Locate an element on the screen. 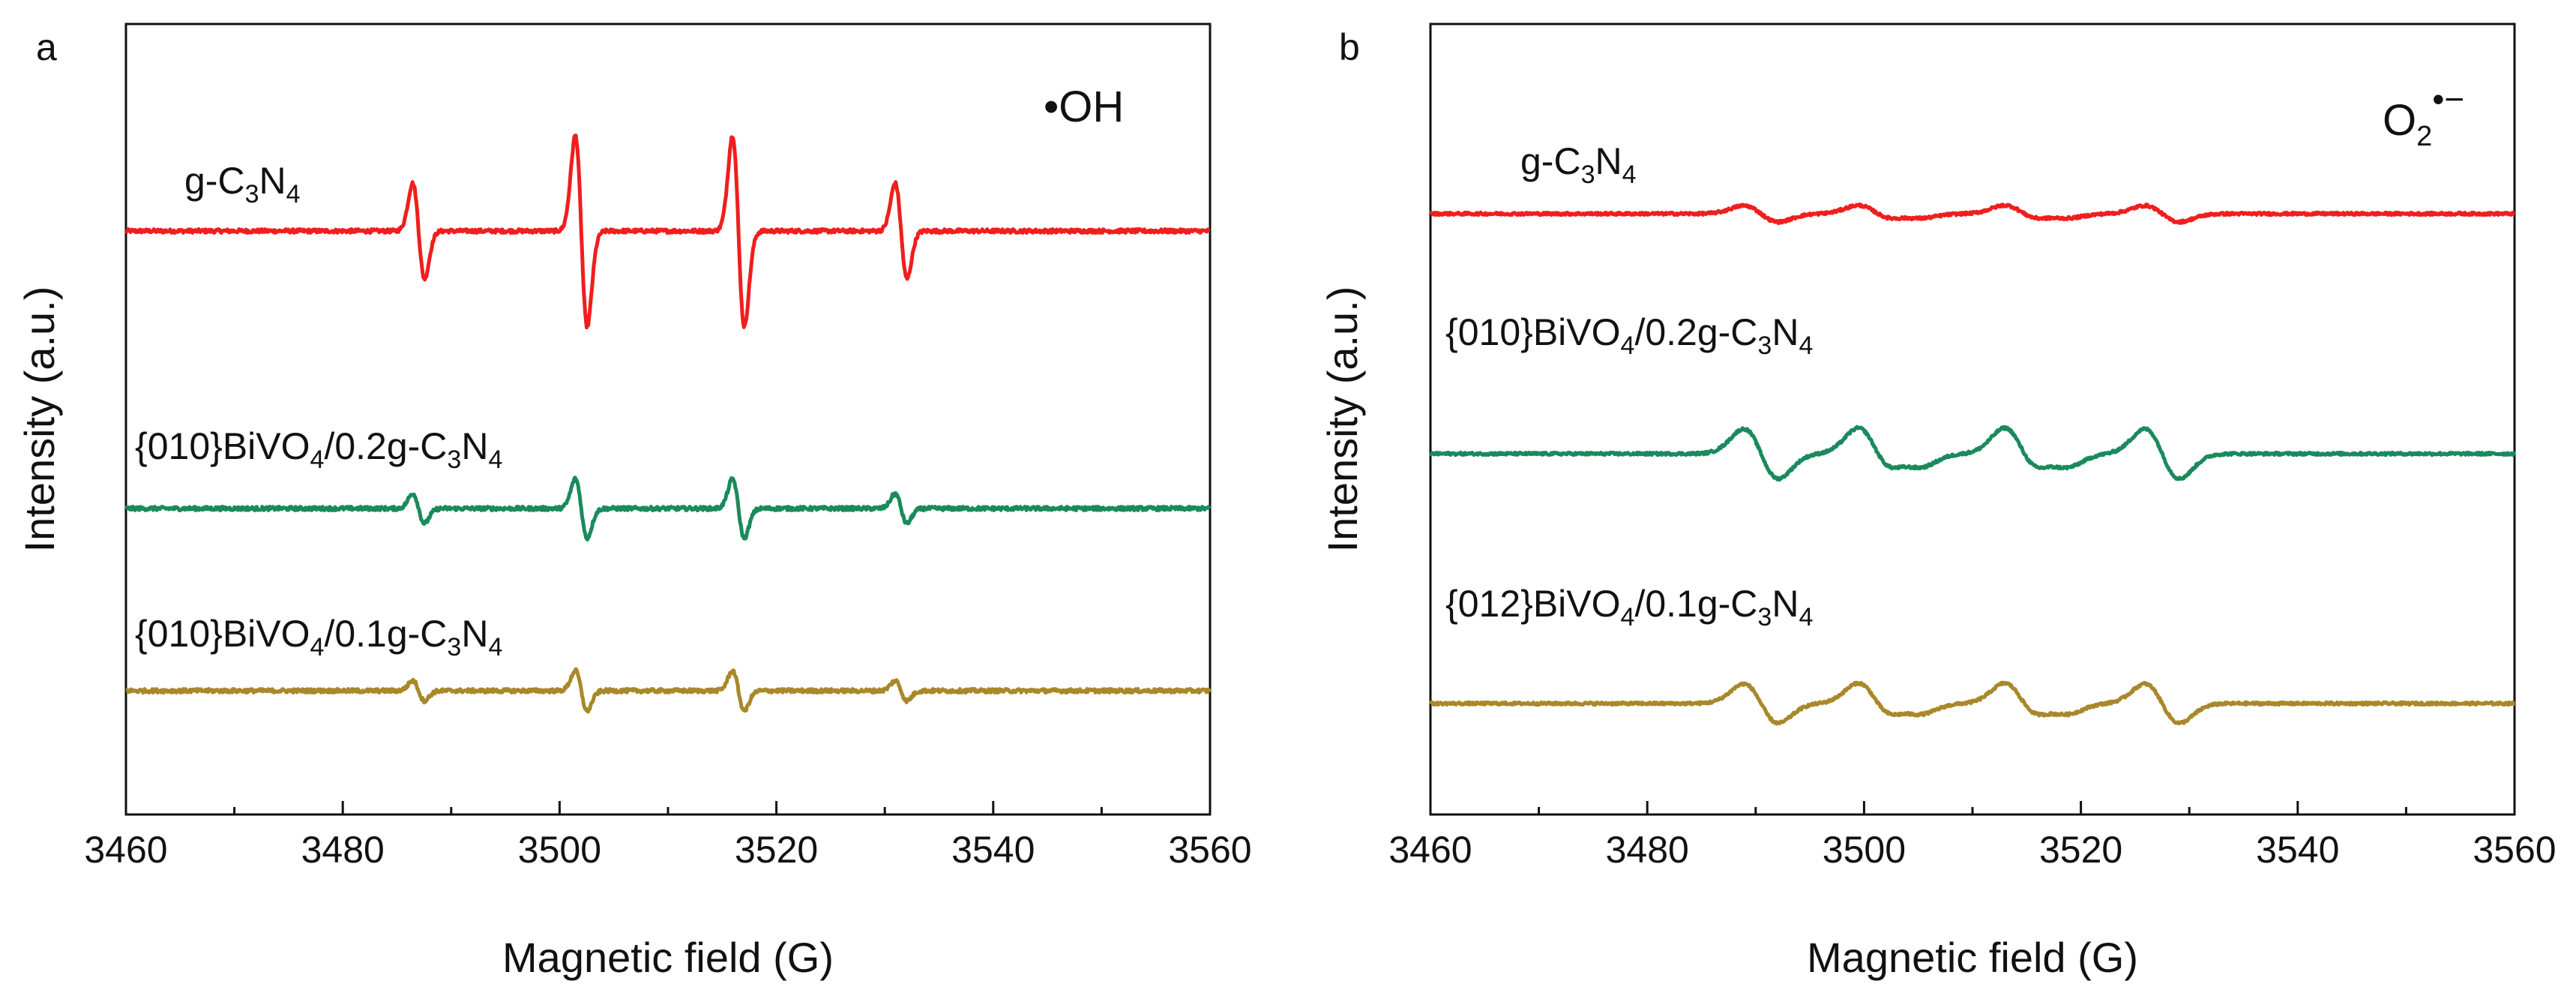 This screenshot has width=2576, height=999. panel-b-species-label: O2•− is located at coordinates (2423, 116).